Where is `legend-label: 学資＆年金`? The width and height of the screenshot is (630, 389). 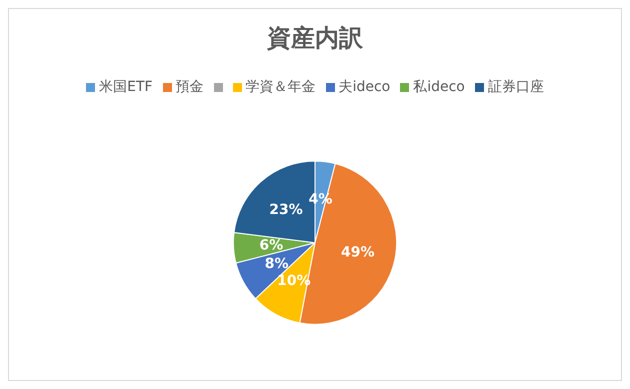 legend-label: 学資＆年金 is located at coordinates (281, 87).